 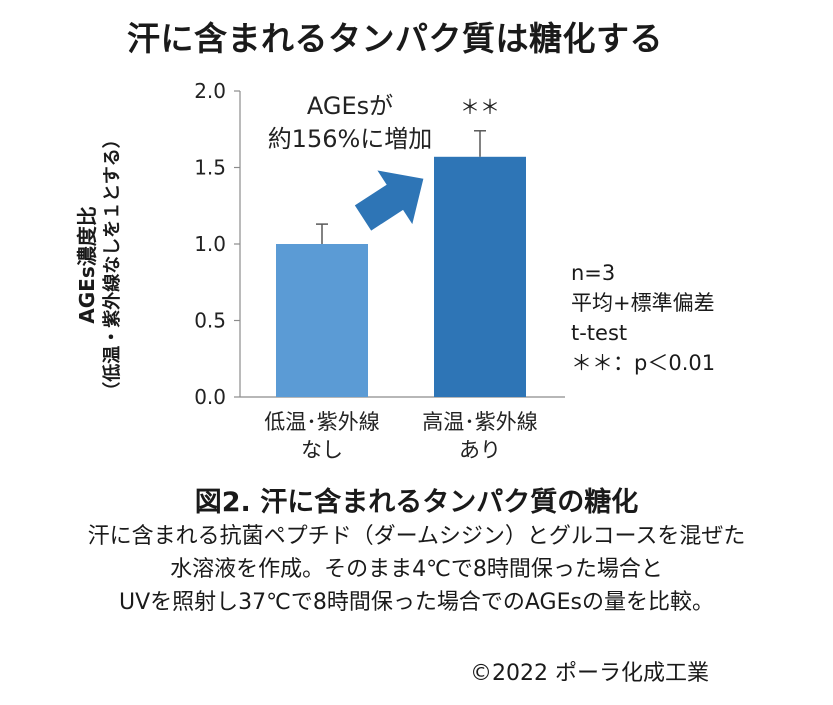 What do you see at coordinates (416, 536) in the screenshot?
I see `description-line-1: 汗に含まれる抗菌ペプチド（ダームシジン）とグルコースを混ぜた` at bounding box center [416, 536].